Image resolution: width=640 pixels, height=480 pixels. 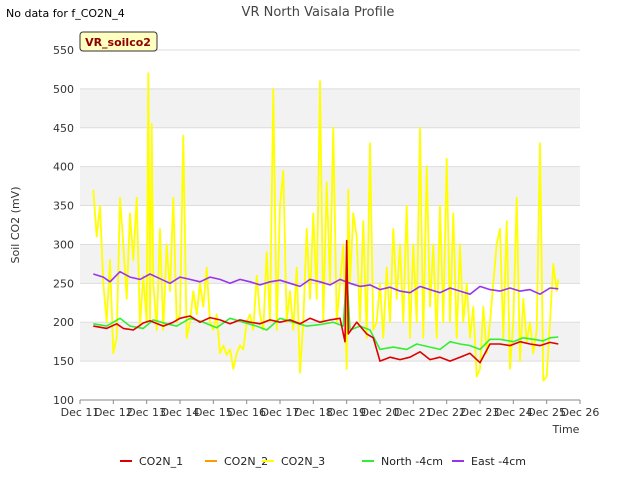 I want to click on x-tick-label: Dec 16, so click(x=246, y=412).